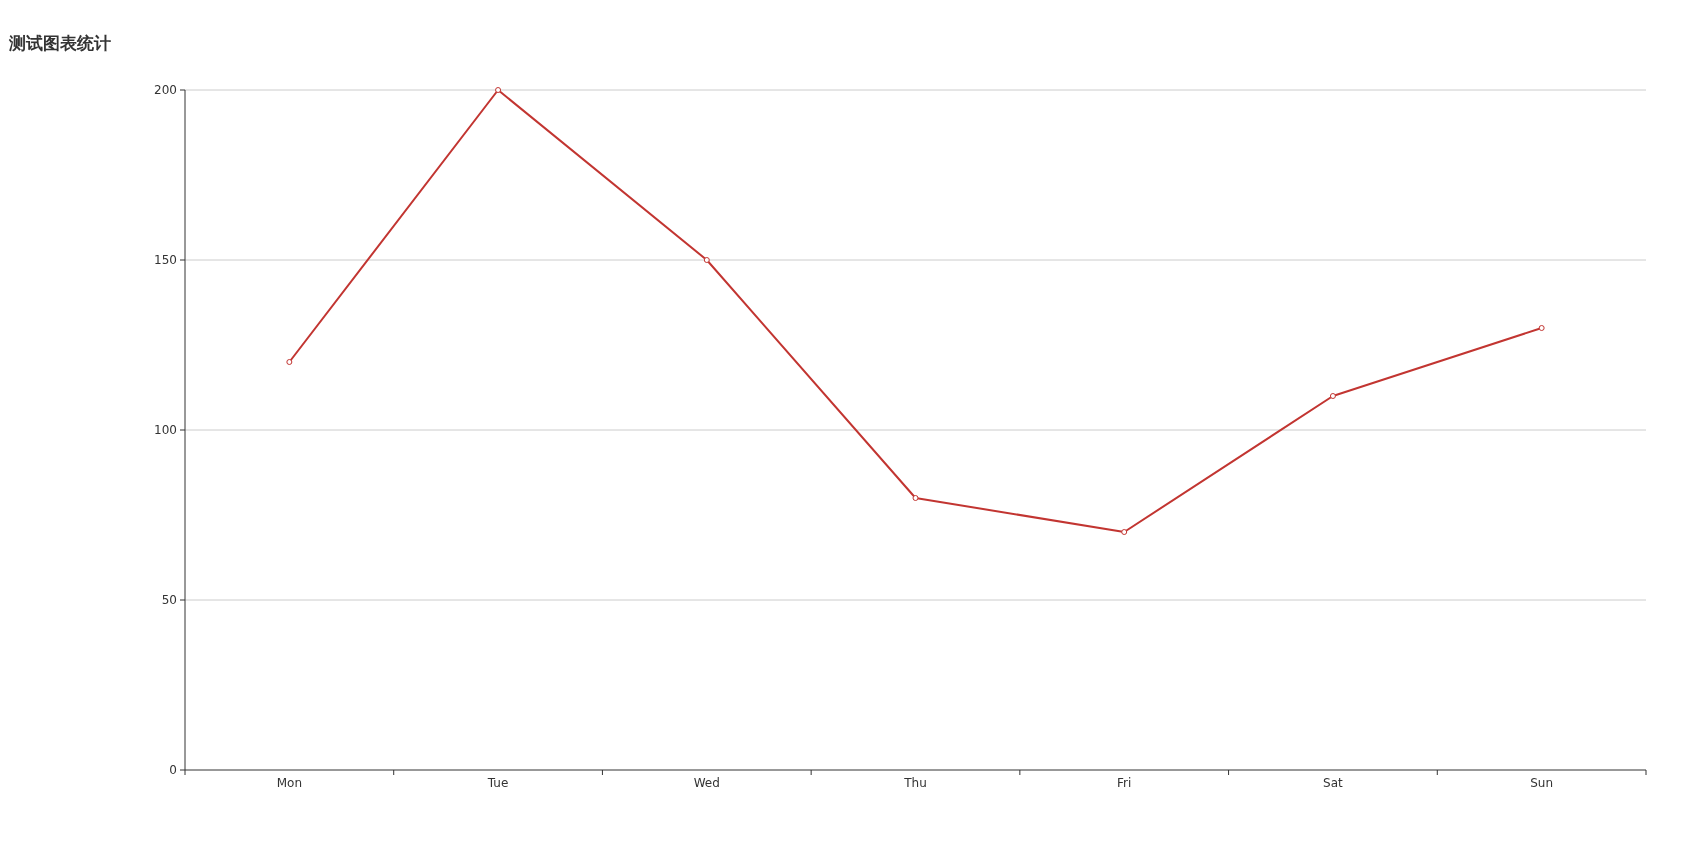  What do you see at coordinates (1124, 783) in the screenshot?
I see `x-tick-label: Fri` at bounding box center [1124, 783].